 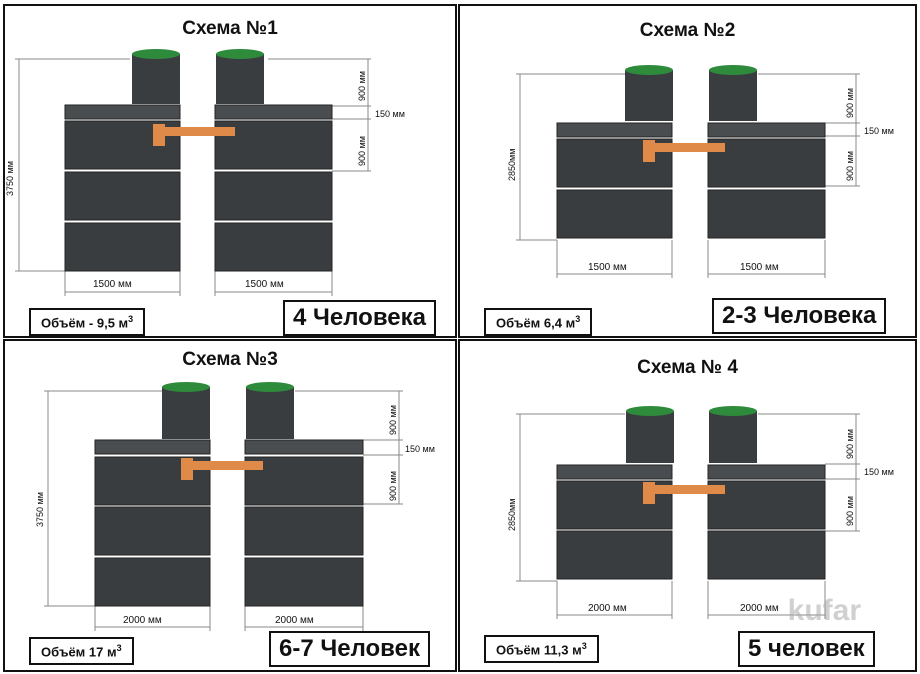 I want to click on volume-text: Объём 6,4 м, so click(x=536, y=323).